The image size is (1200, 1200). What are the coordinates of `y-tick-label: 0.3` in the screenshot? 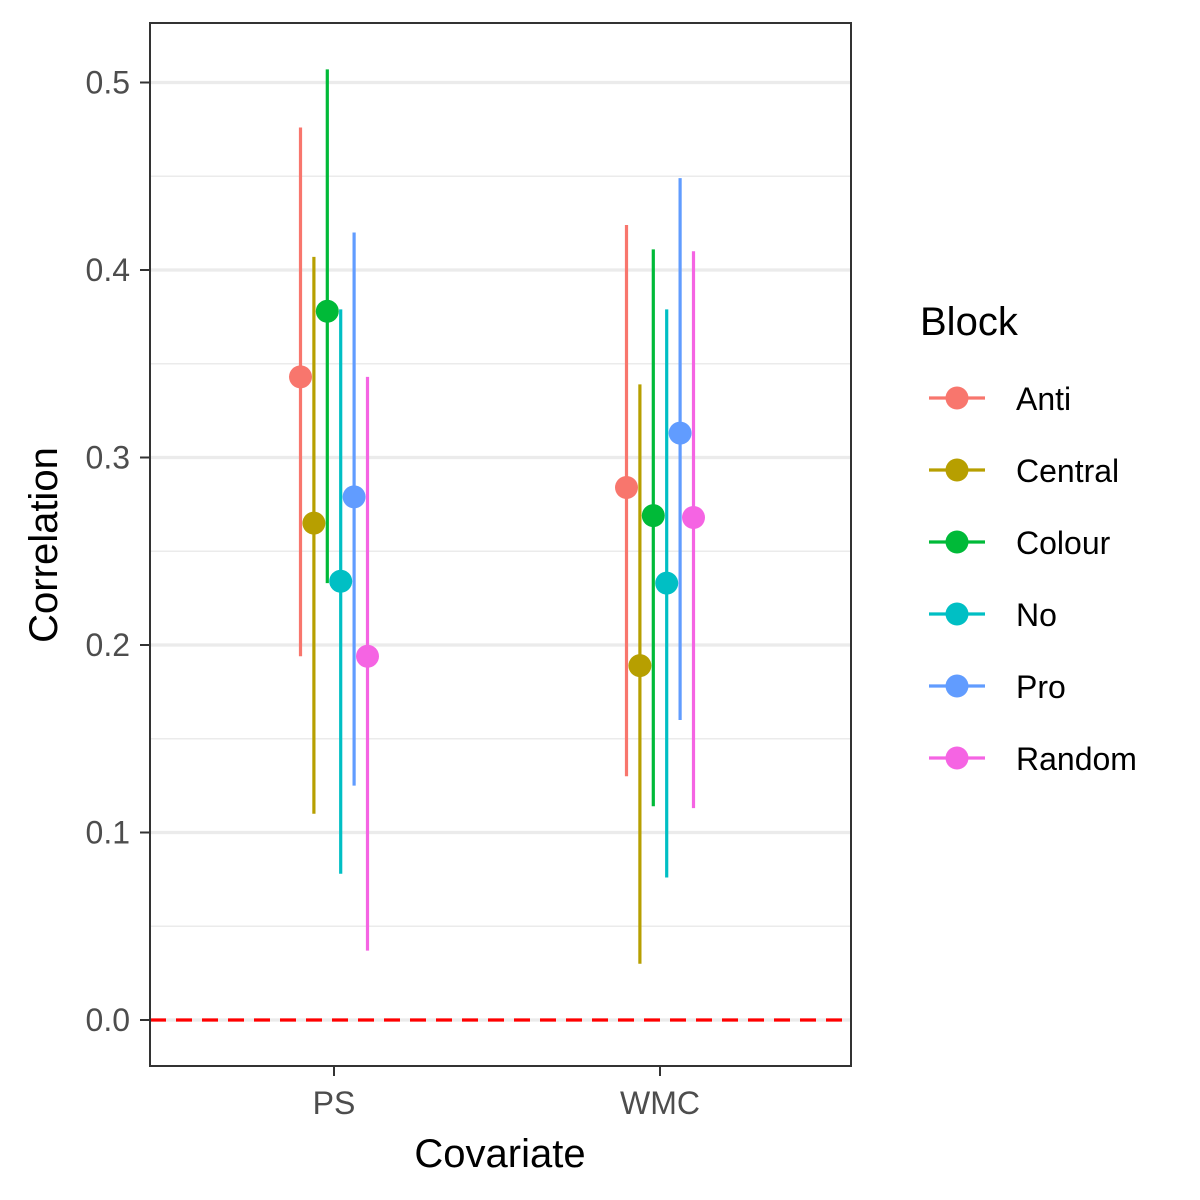 It's located at (108, 458).